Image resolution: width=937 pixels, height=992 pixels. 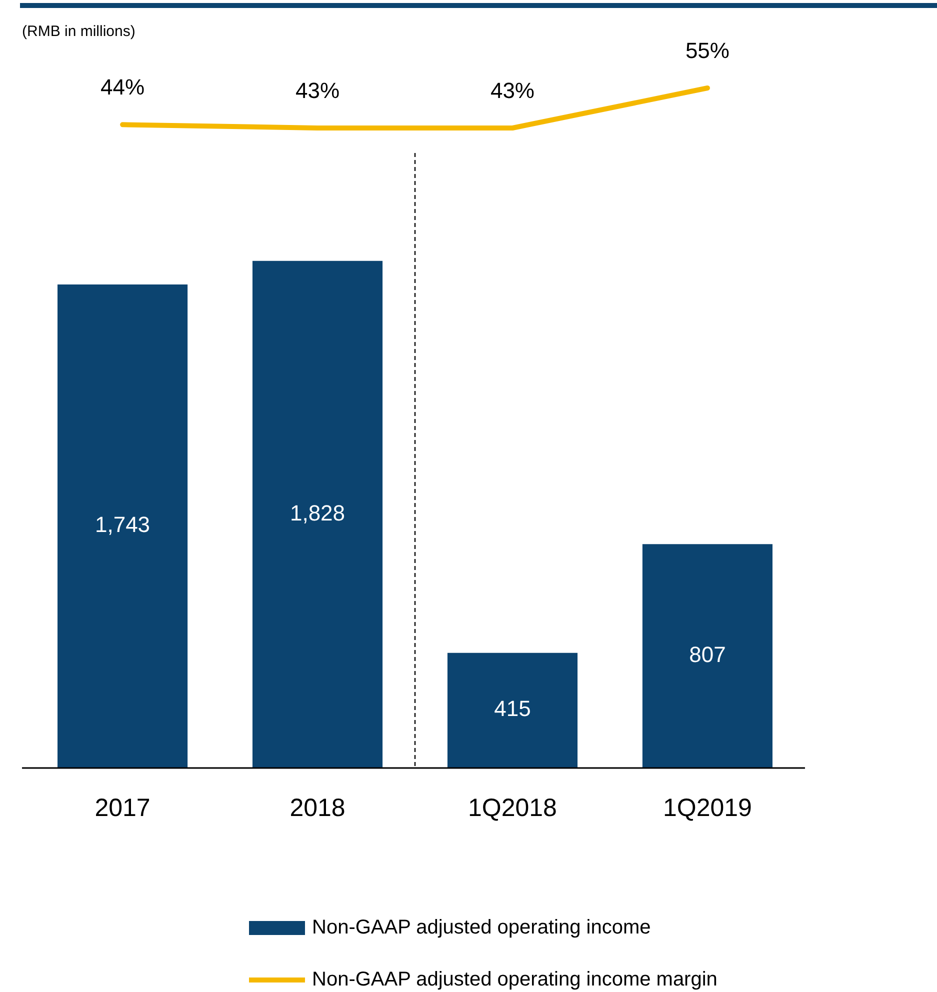 I want to click on data-label: 1,828, so click(x=318, y=513).